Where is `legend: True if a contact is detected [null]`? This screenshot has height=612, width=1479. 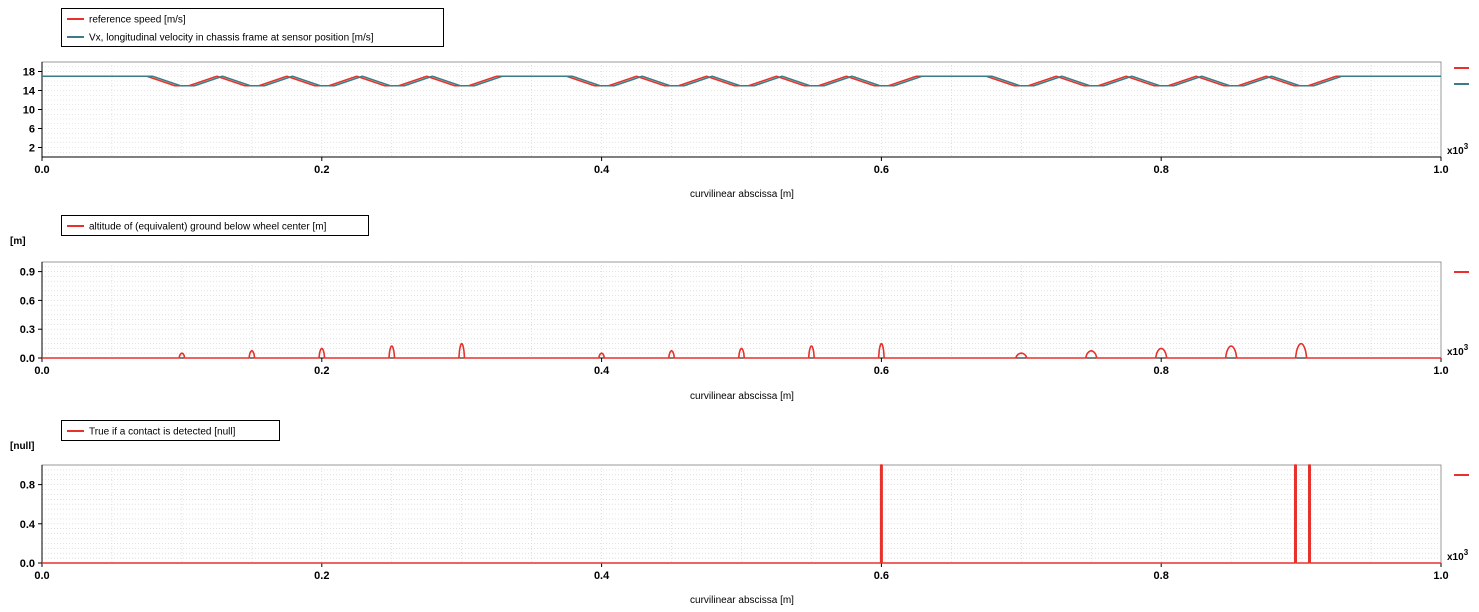
legend: True if a contact is detected [null] is located at coordinates (170, 430).